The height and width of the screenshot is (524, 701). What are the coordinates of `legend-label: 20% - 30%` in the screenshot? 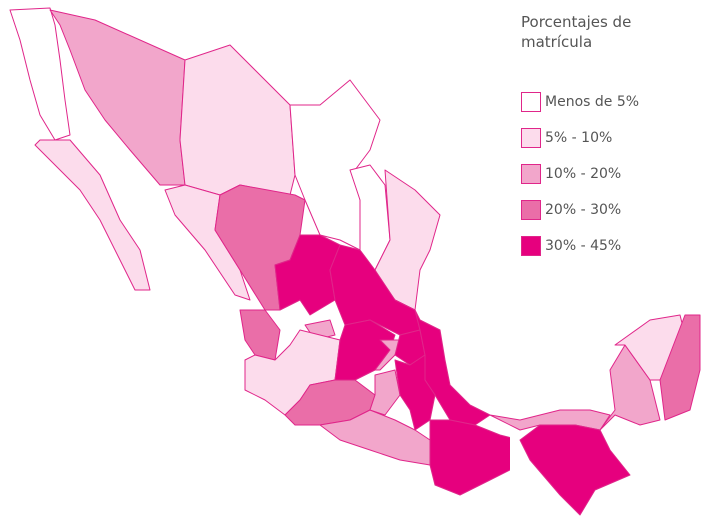 It's located at (583, 210).